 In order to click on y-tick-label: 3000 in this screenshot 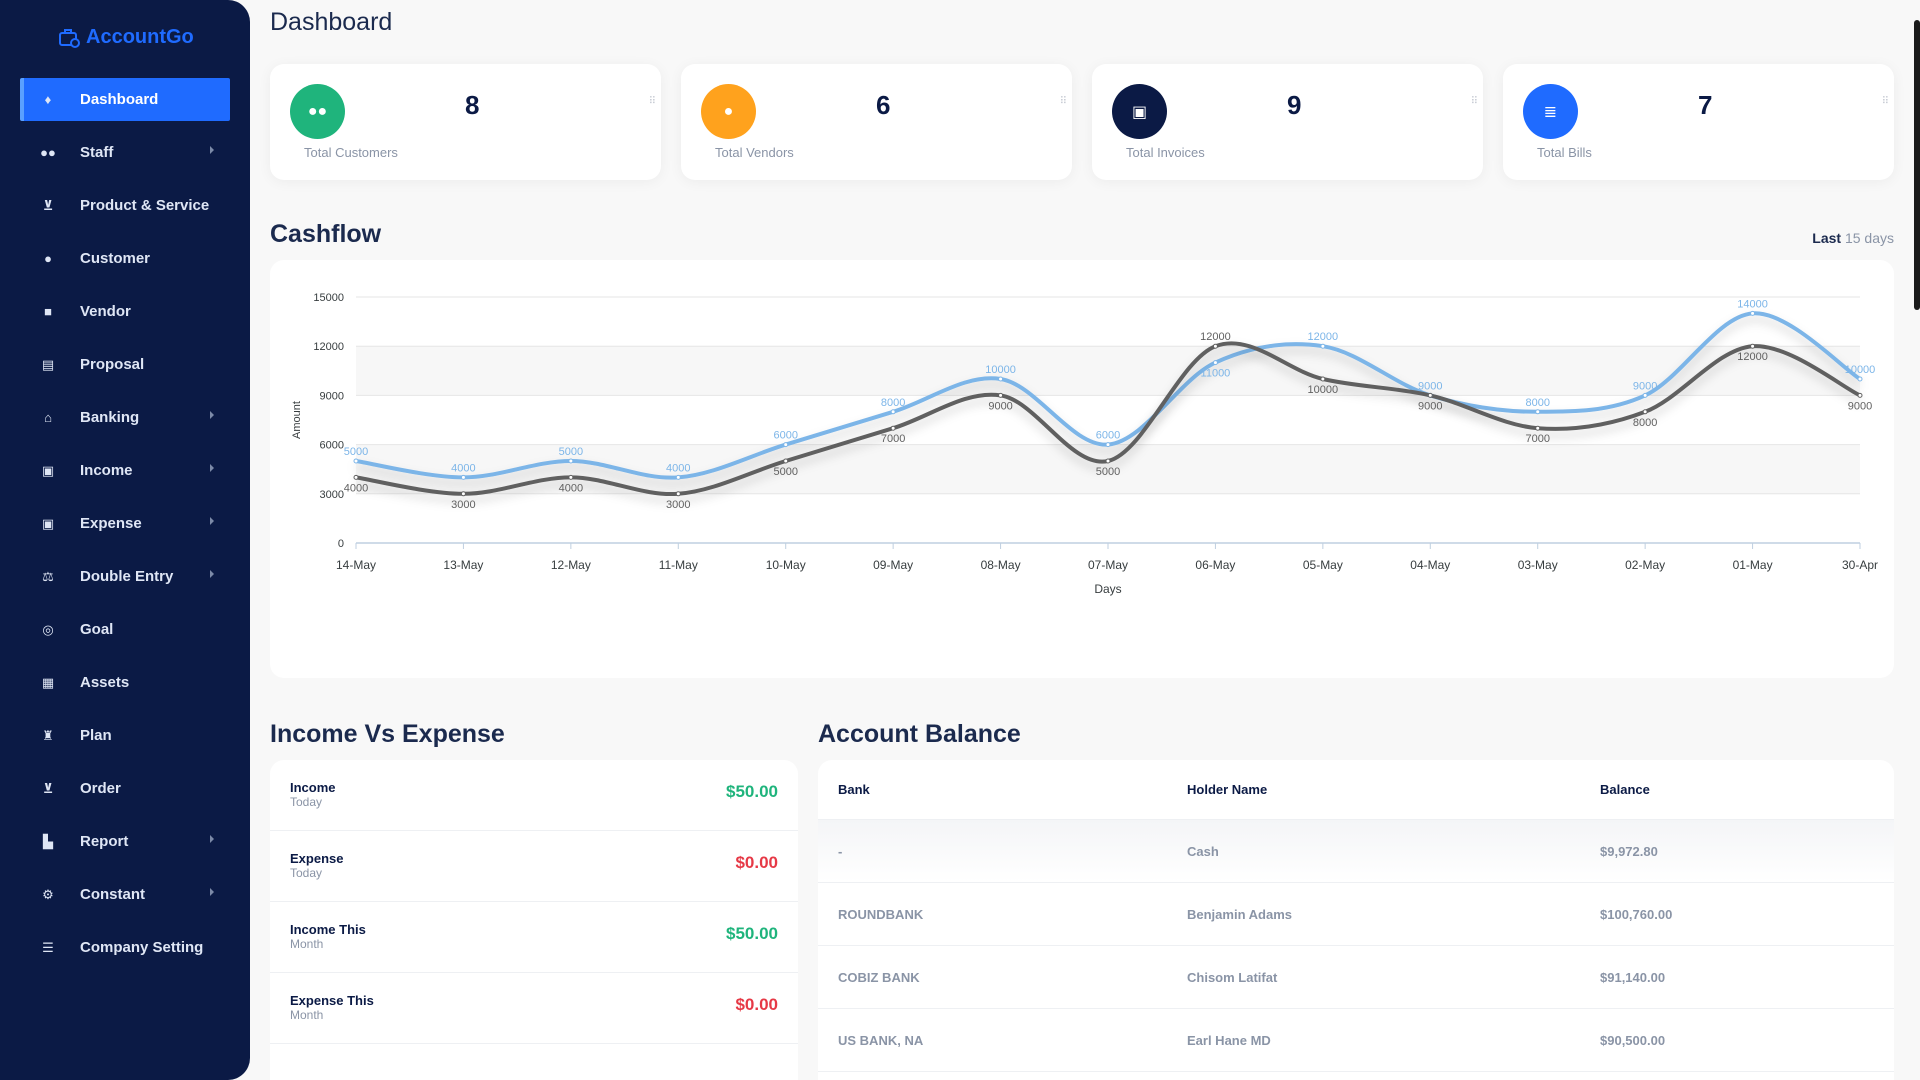, I will do `click(332, 495)`.